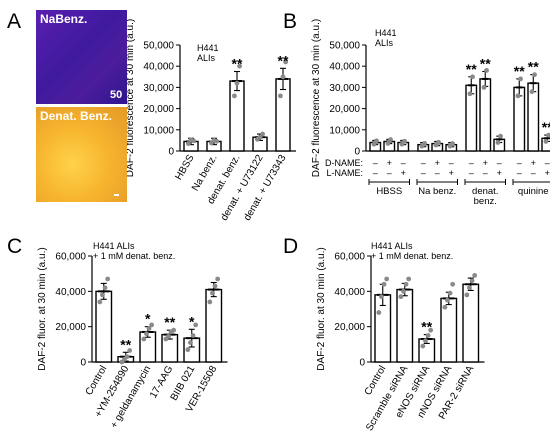 This screenshot has height=432, width=550. What do you see at coordinates (125, 344) in the screenshot?
I see `panel-c-significance: **` at bounding box center [125, 344].